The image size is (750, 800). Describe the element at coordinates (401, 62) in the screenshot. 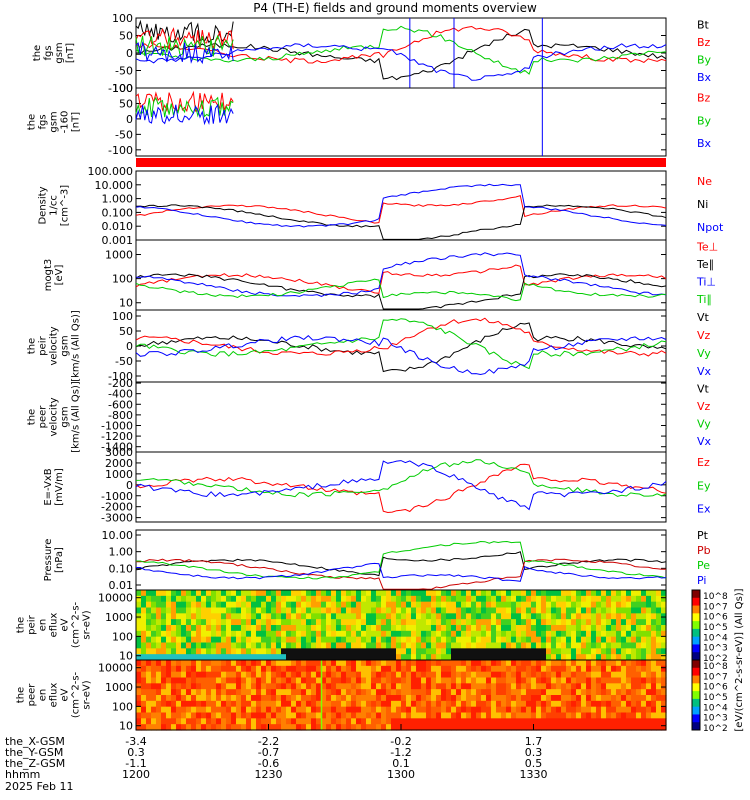

I see `series-Bx` at that location.